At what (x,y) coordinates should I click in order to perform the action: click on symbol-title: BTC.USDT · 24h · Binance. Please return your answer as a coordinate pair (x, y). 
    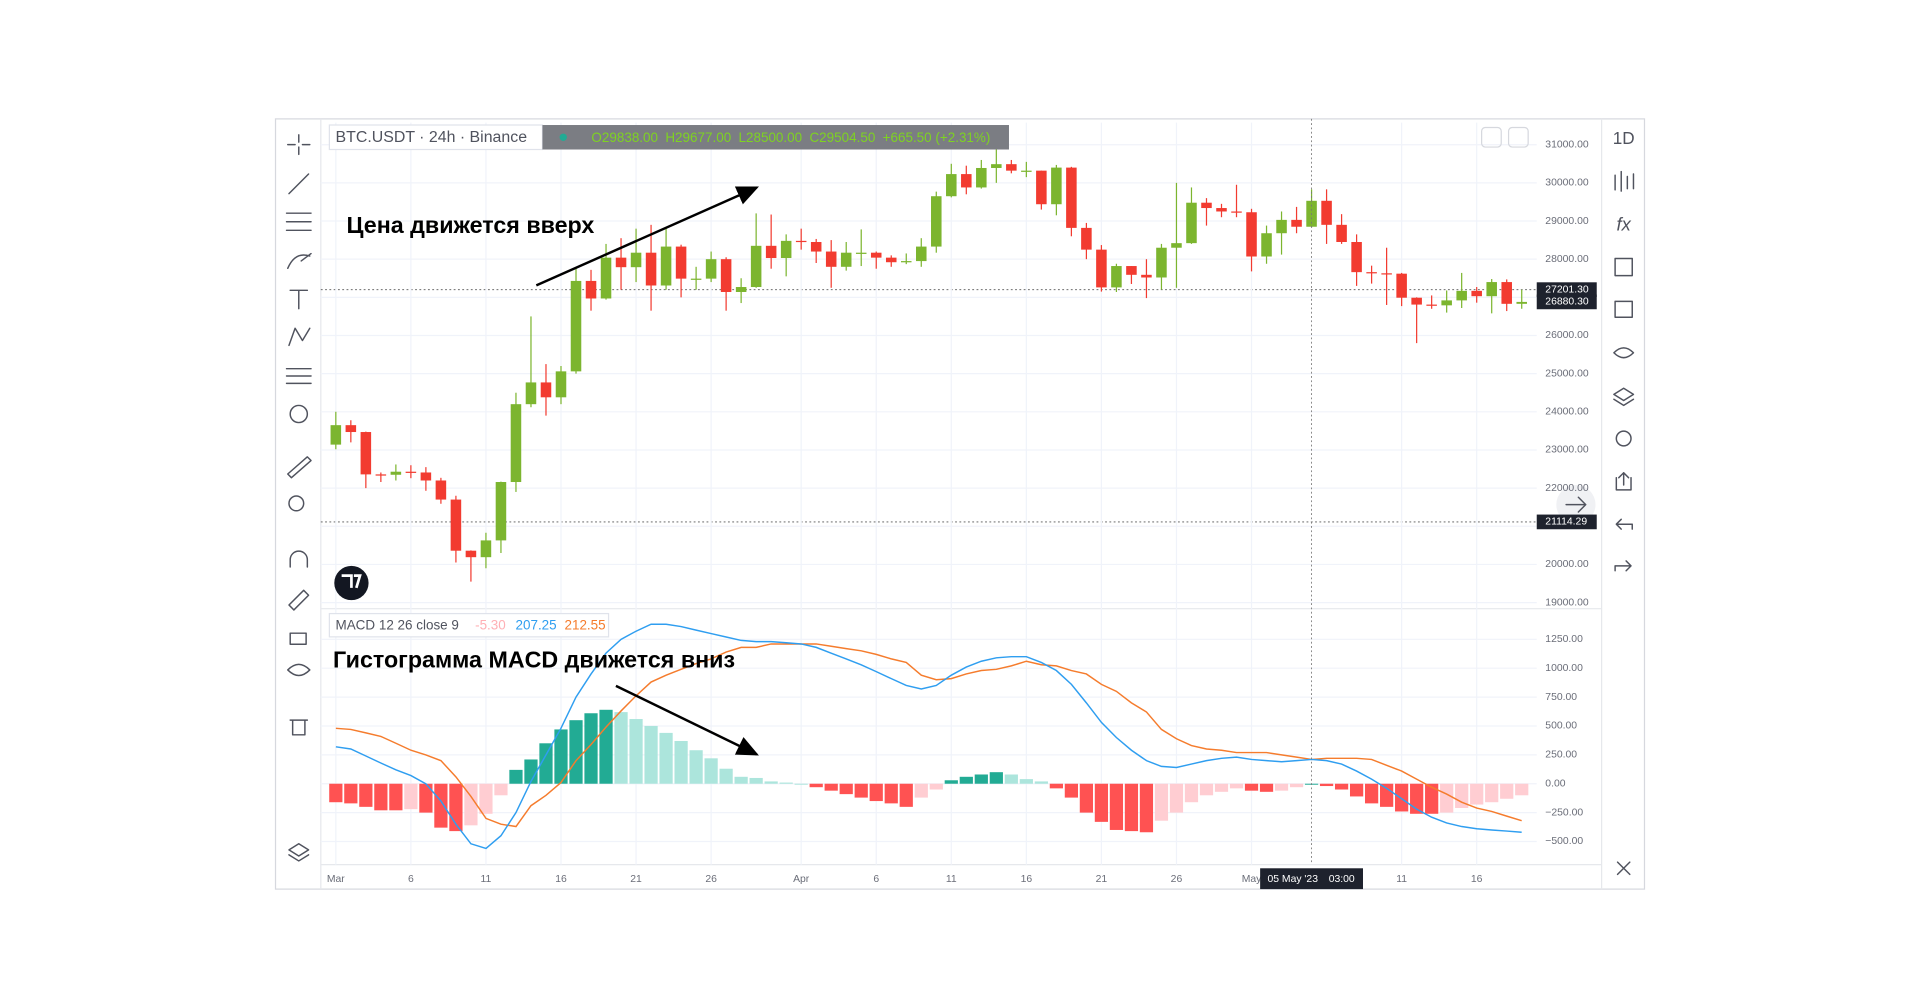
    Looking at the image, I should click on (432, 137).